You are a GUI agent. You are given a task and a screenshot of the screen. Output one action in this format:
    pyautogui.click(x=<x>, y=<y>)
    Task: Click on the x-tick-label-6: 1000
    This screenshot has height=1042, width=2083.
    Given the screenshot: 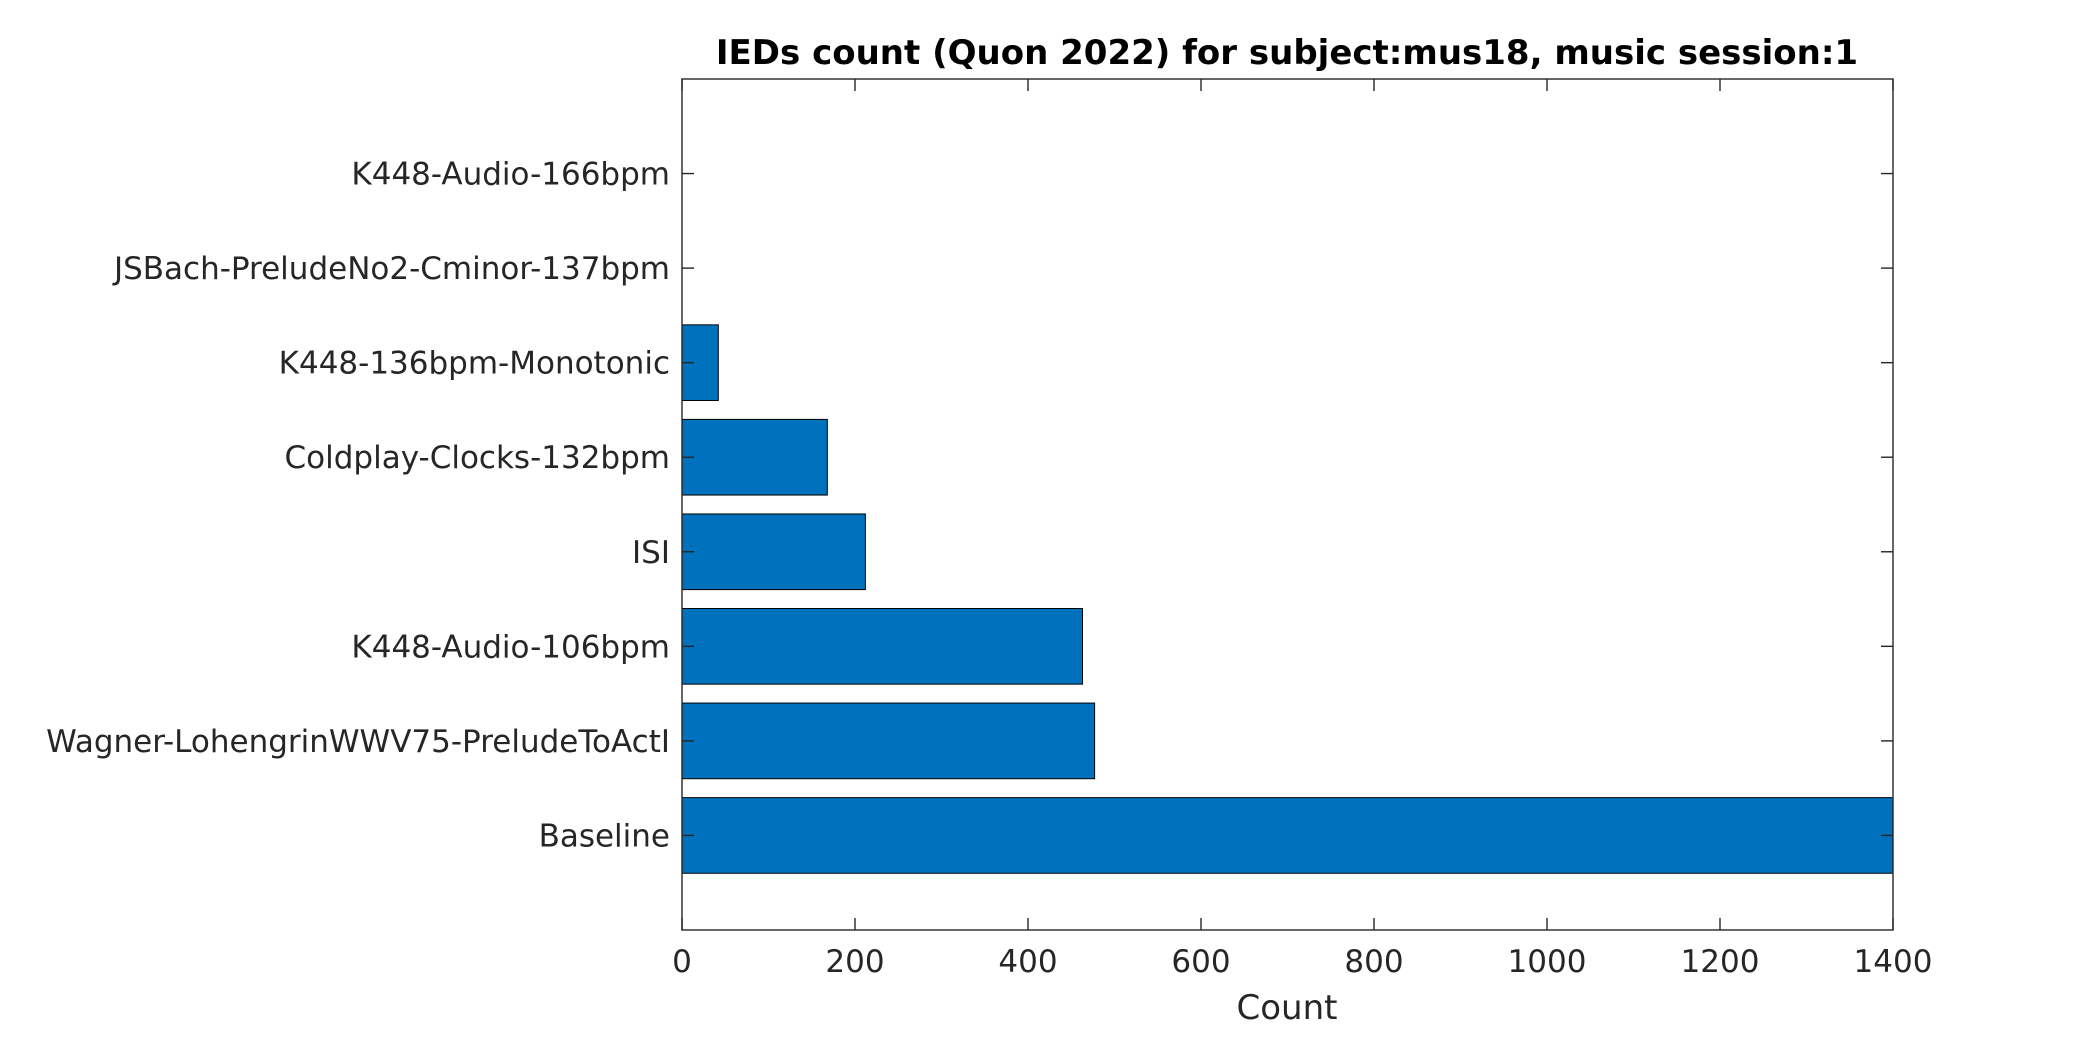 What is the action you would take?
    pyautogui.click(x=1547, y=962)
    